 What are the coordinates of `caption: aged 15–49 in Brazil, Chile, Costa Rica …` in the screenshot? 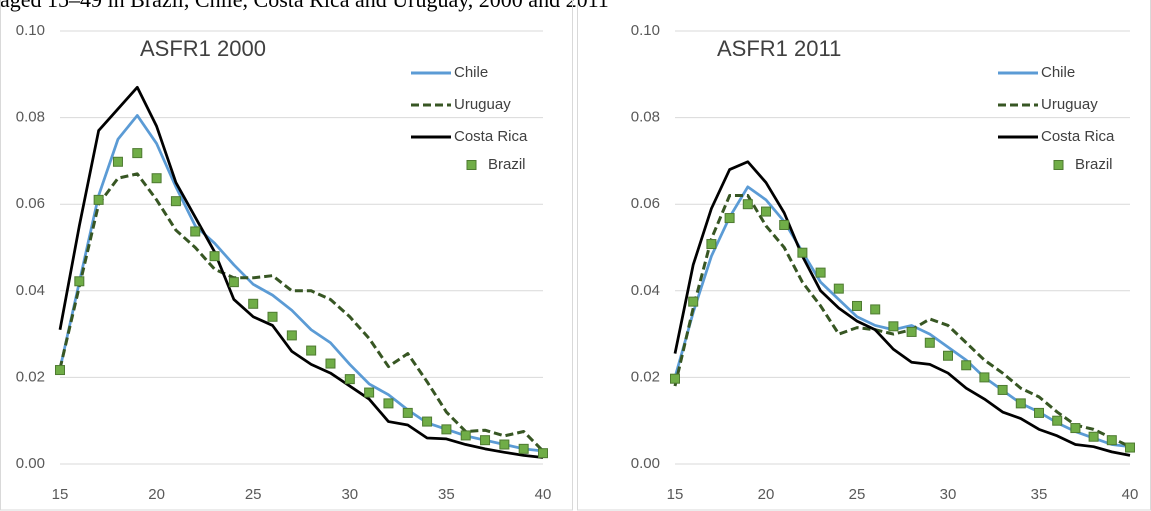 It's located at (304, 6).